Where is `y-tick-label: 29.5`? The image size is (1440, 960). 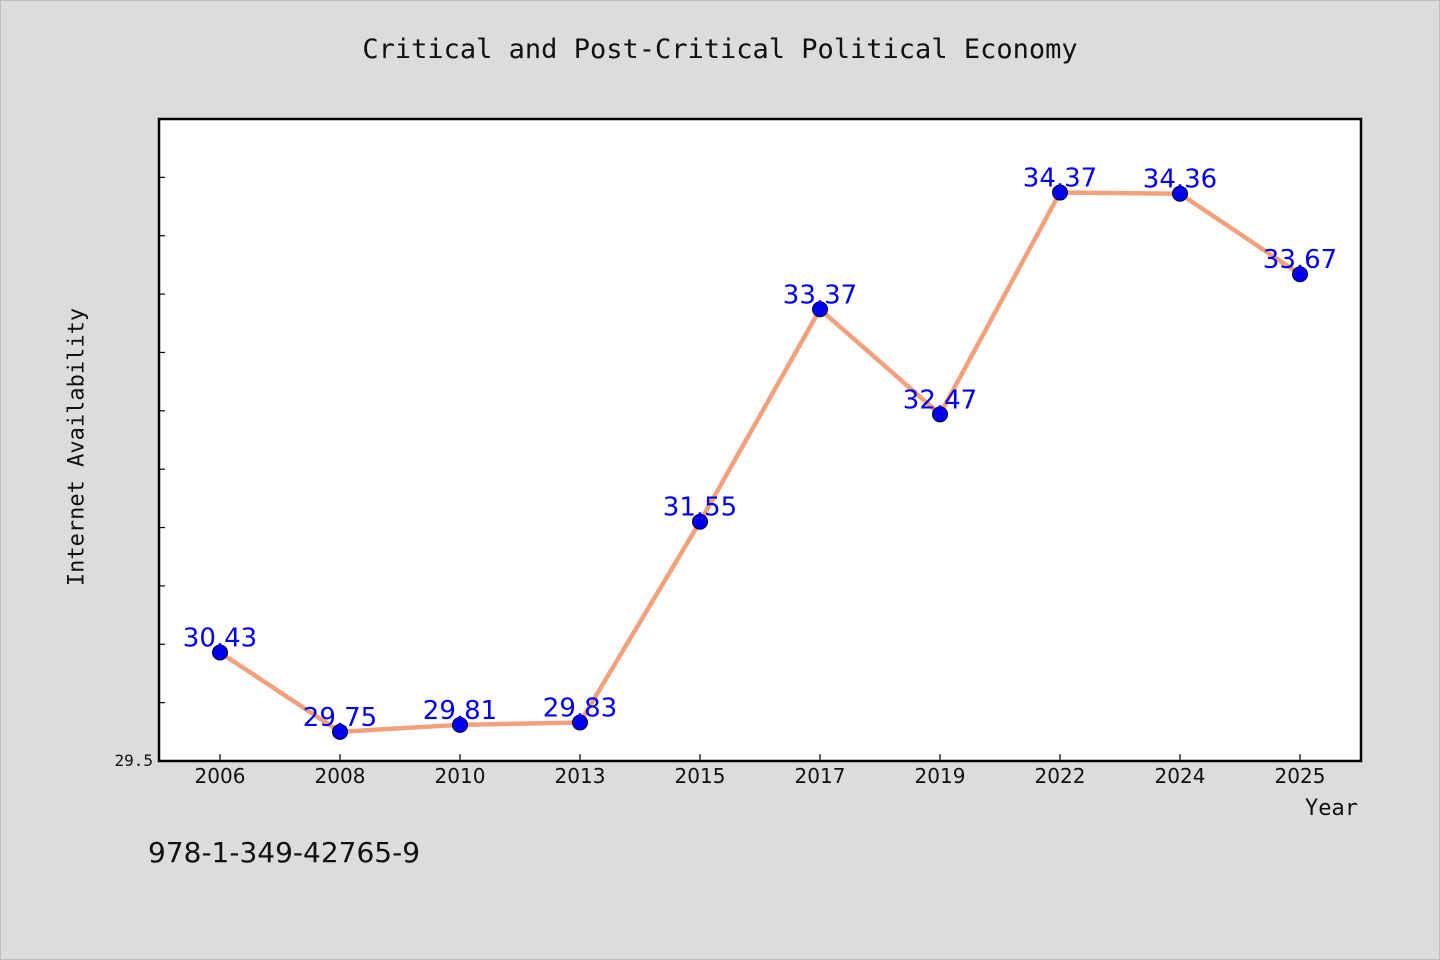
y-tick-label: 29.5 is located at coordinates (133, 760).